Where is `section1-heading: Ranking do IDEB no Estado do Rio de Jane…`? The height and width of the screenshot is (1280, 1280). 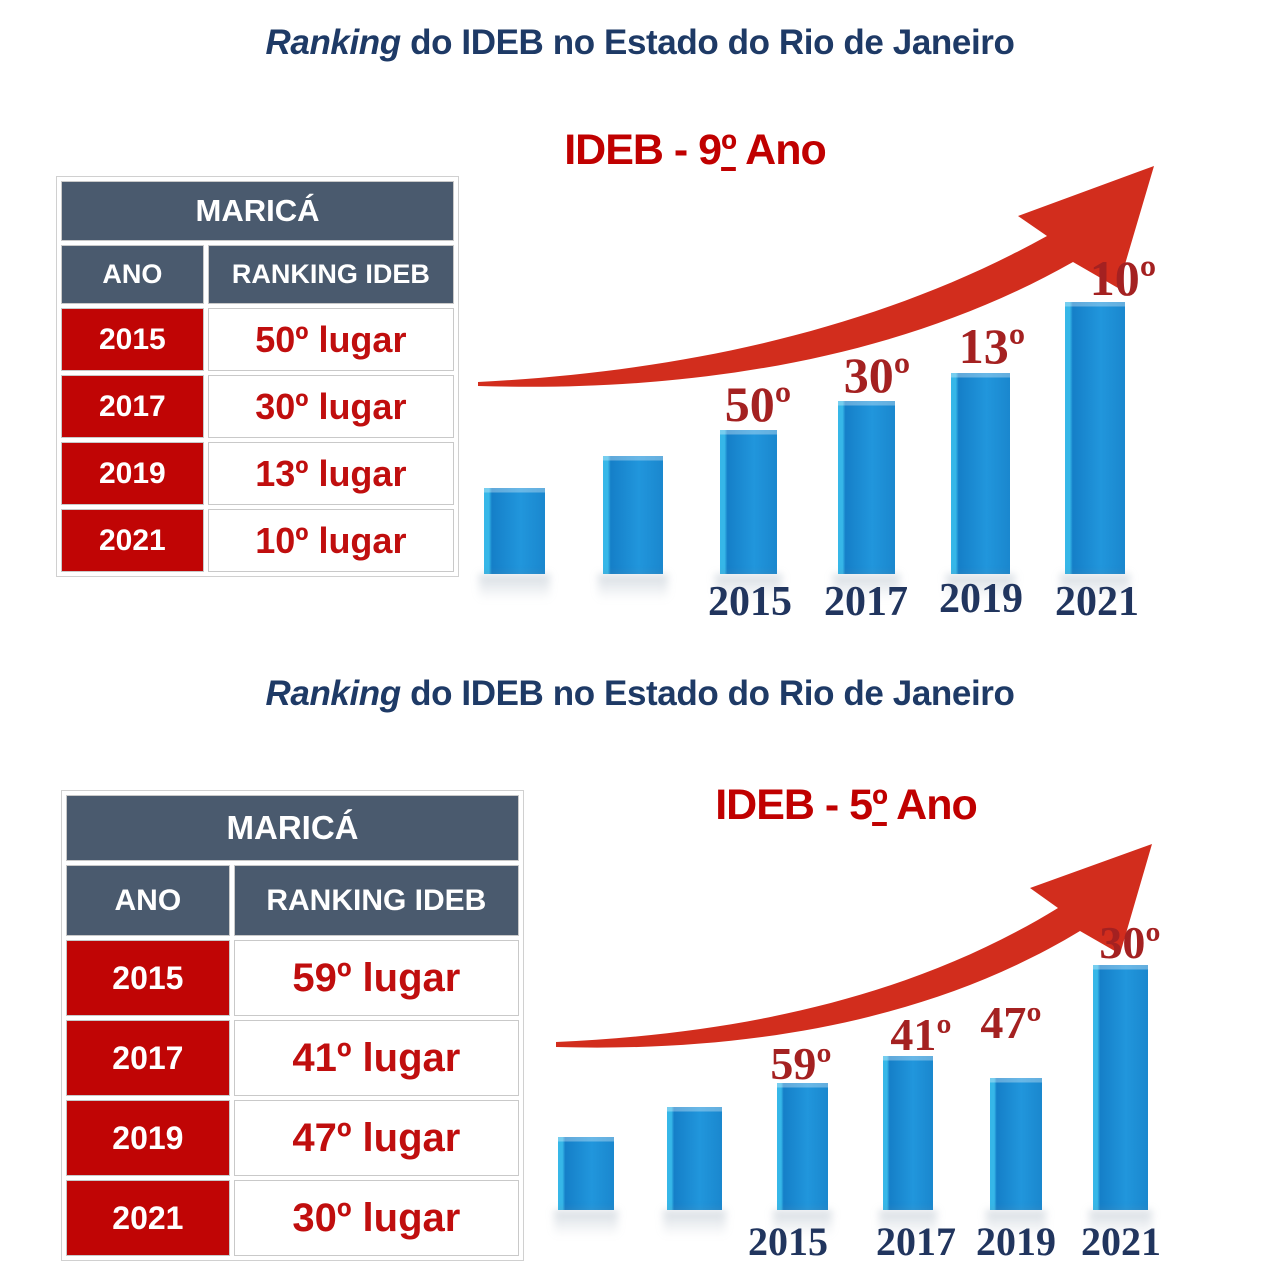
section1-heading: Ranking do IDEB no Estado do Rio de Jane… is located at coordinates (640, 43).